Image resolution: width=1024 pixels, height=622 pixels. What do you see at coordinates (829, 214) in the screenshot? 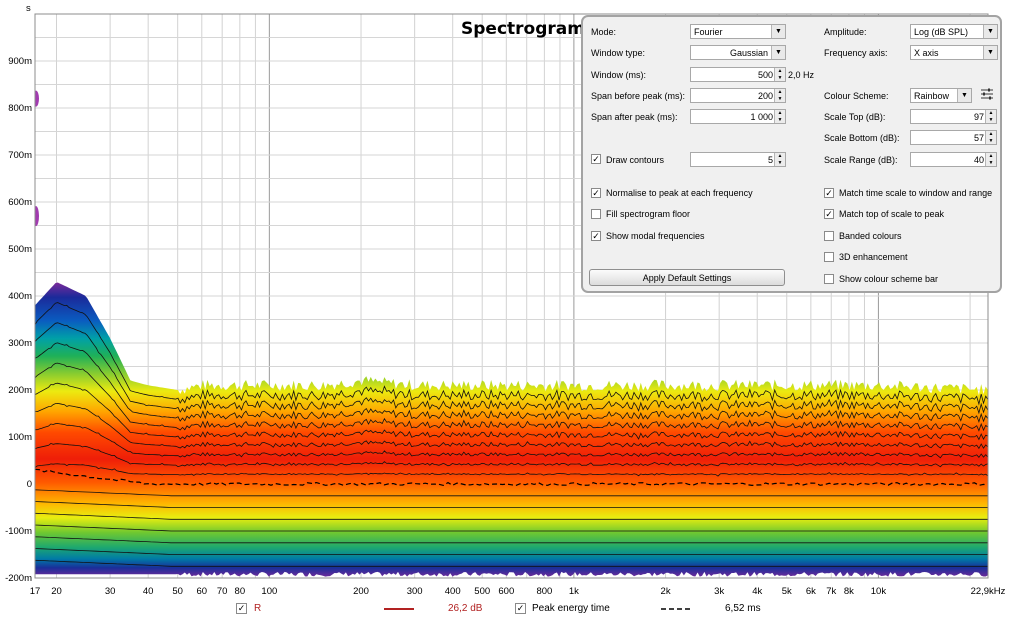
I see `match-top-checkbox: ✓` at bounding box center [829, 214].